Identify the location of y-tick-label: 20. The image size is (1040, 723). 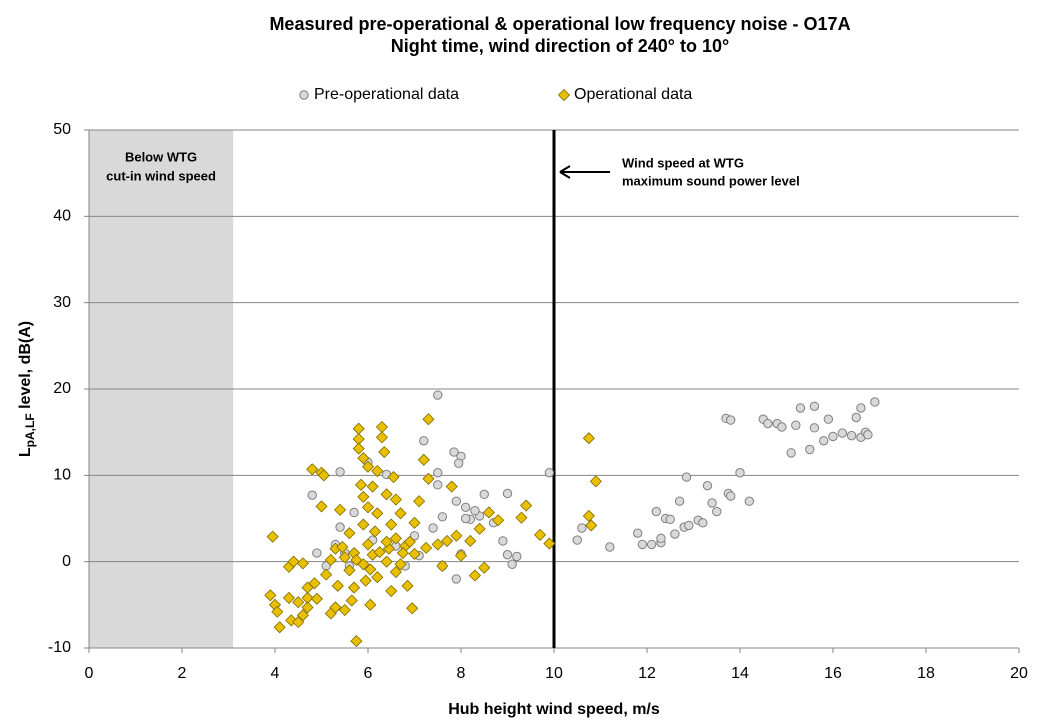
(62, 388).